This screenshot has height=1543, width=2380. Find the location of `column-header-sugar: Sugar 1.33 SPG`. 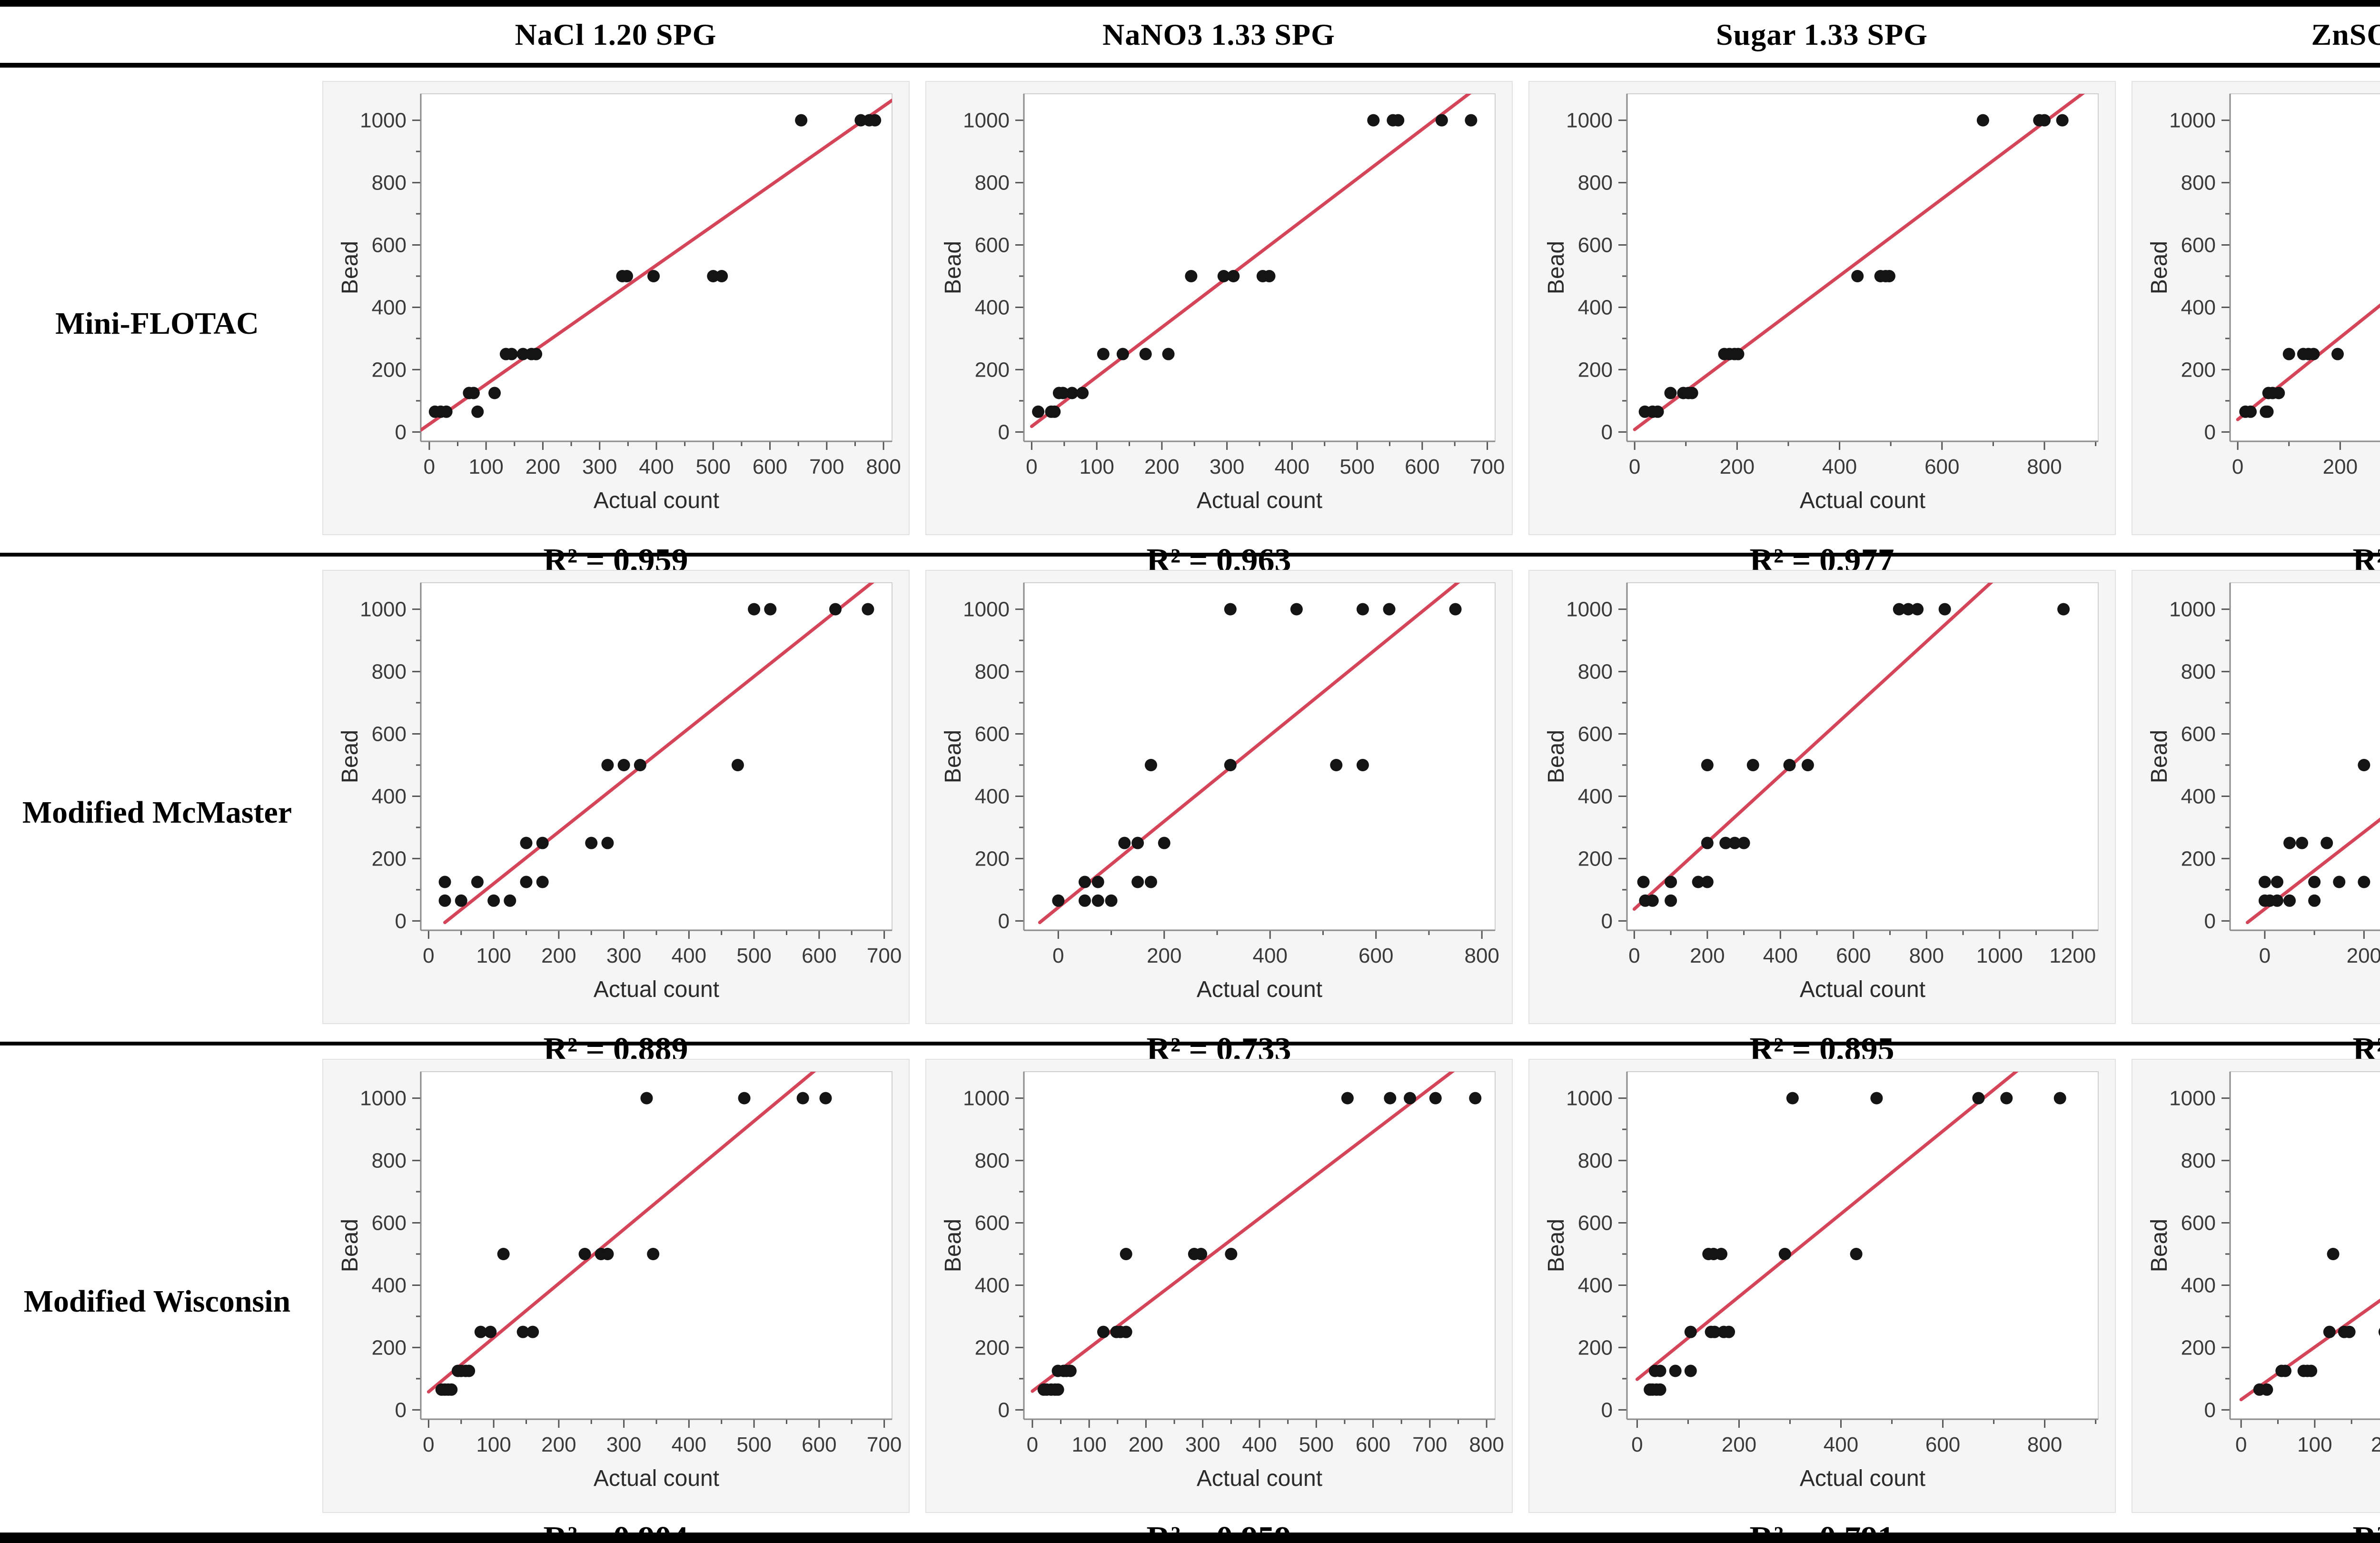

column-header-sugar: Sugar 1.33 SPG is located at coordinates (1822, 34).